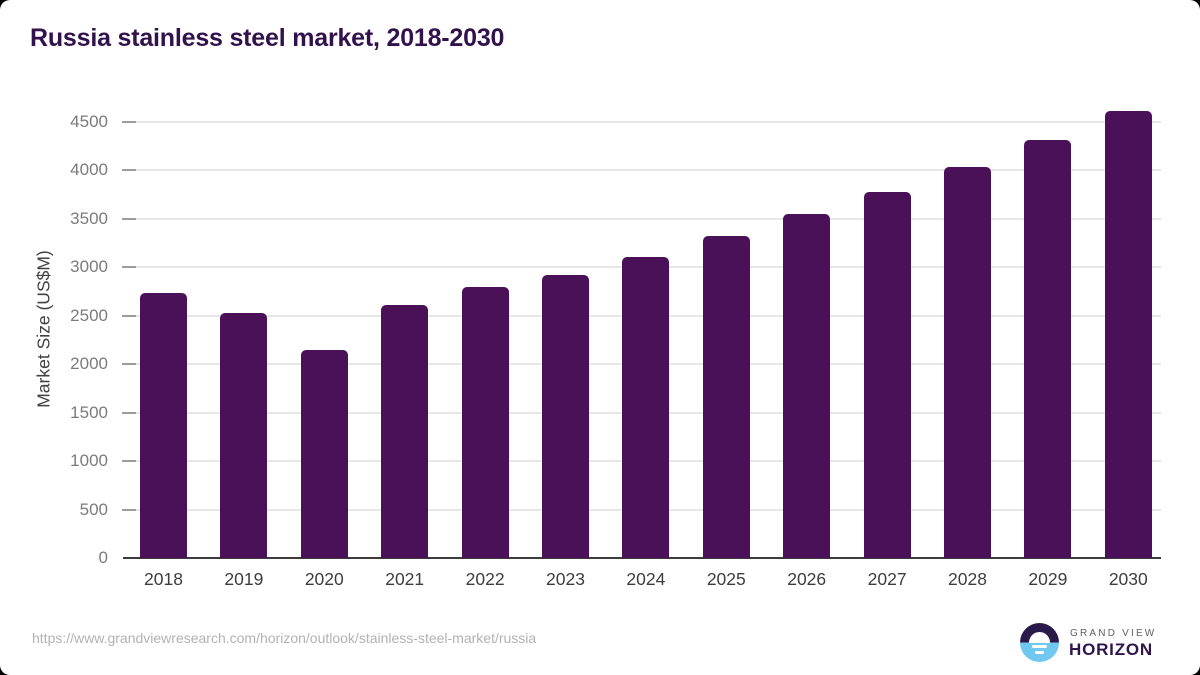 The height and width of the screenshot is (675, 1200). What do you see at coordinates (967, 362) in the screenshot?
I see `bar-2028` at bounding box center [967, 362].